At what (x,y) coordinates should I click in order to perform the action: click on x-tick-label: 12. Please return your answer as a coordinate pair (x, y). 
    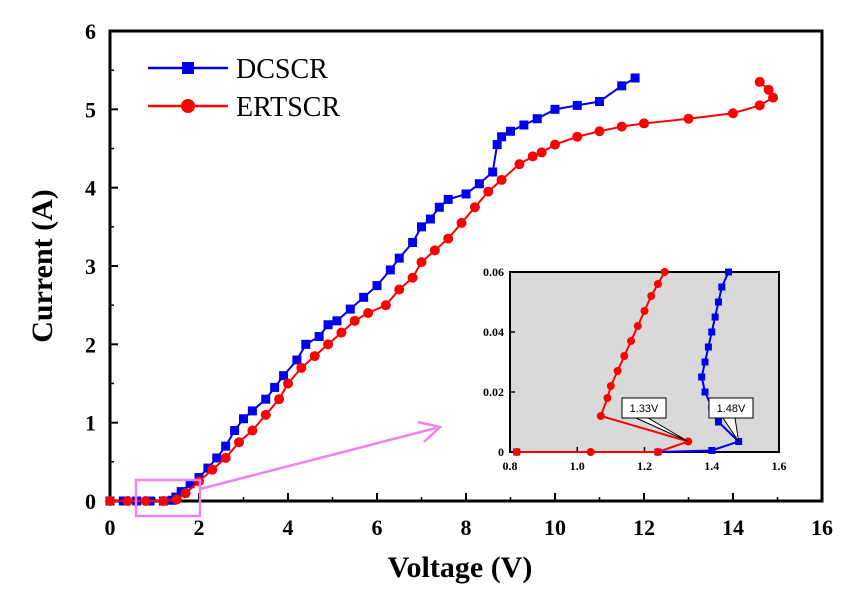
    Looking at the image, I should click on (644, 527).